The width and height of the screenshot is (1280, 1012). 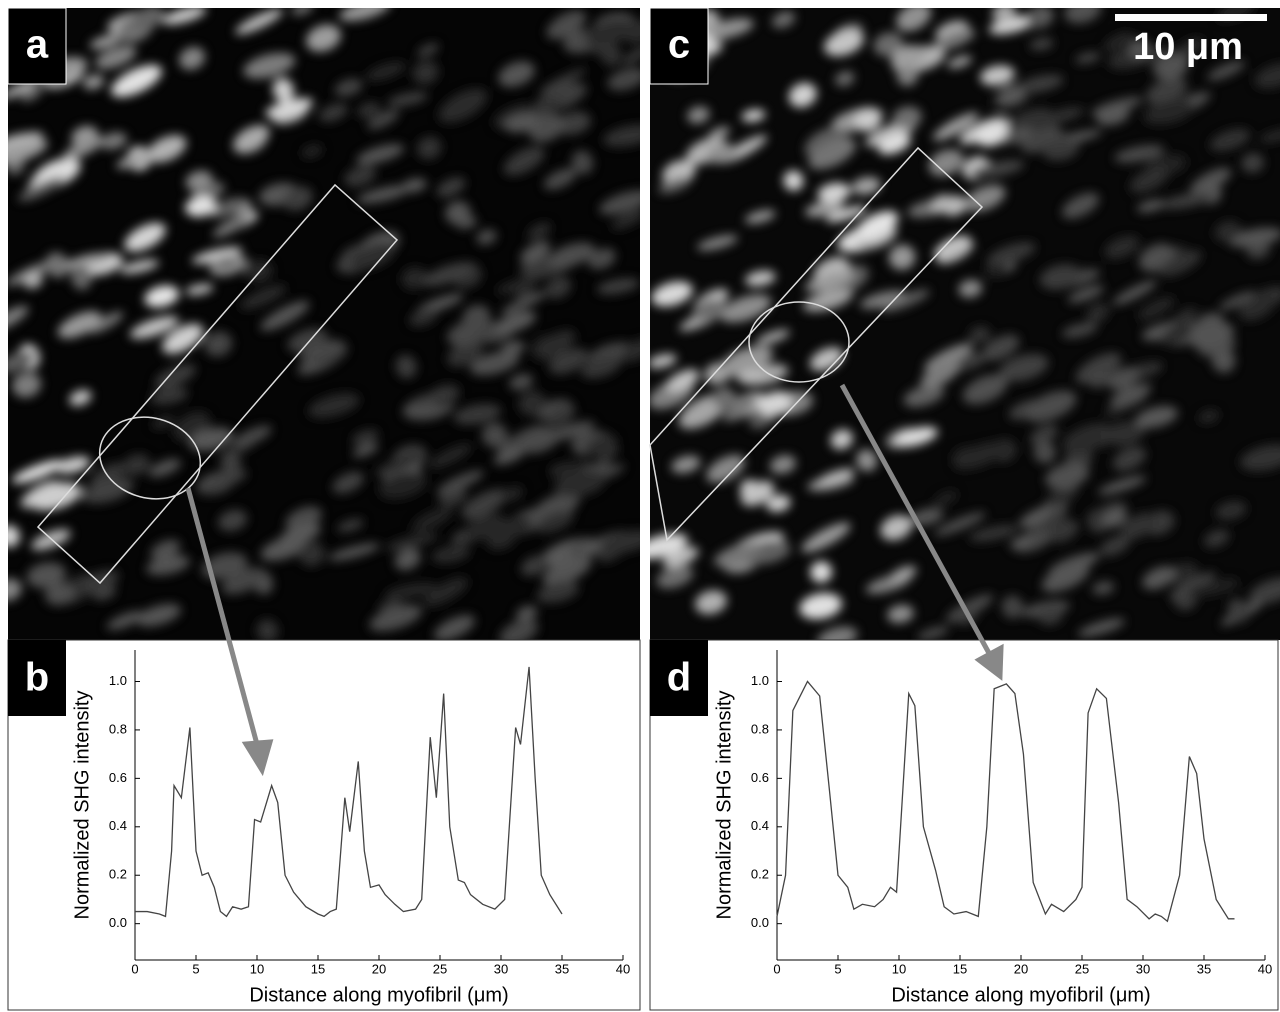 I want to click on y-tick-label: 0.0, so click(x=118, y=922).